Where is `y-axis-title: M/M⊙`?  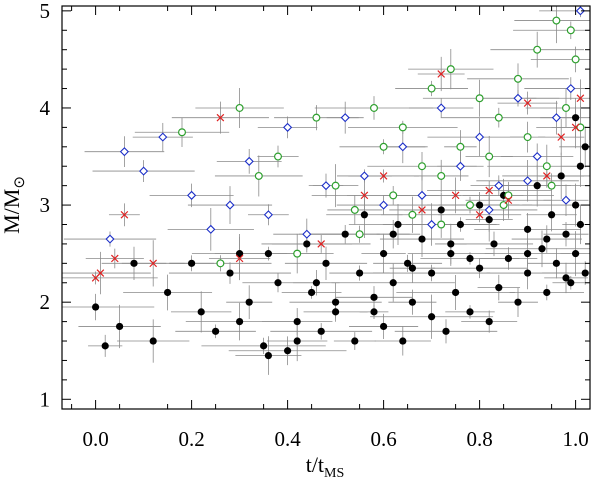 y-axis-title: M/M⊙ is located at coordinates (14, 205).